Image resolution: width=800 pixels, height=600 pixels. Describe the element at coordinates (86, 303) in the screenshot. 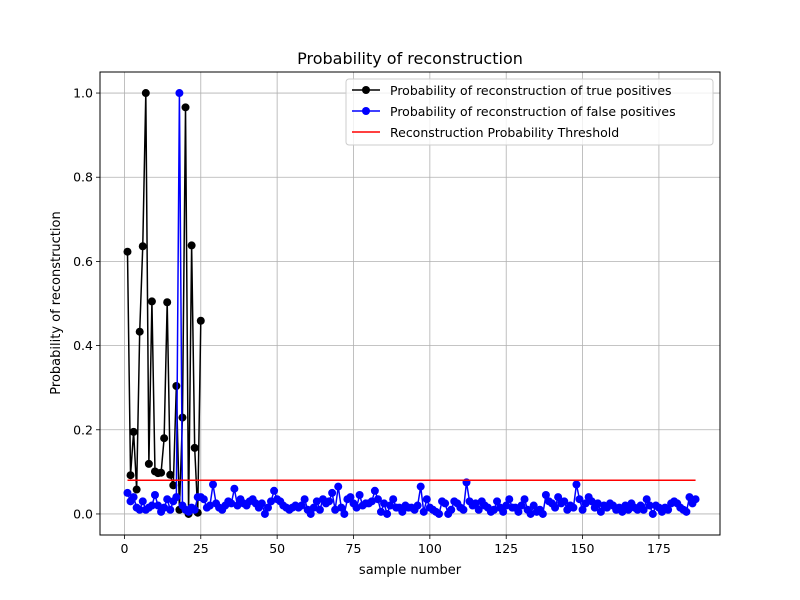

I see `y-axis-ticks: 0.0 0.2 0.4 0.6 0.8 1.0` at that location.